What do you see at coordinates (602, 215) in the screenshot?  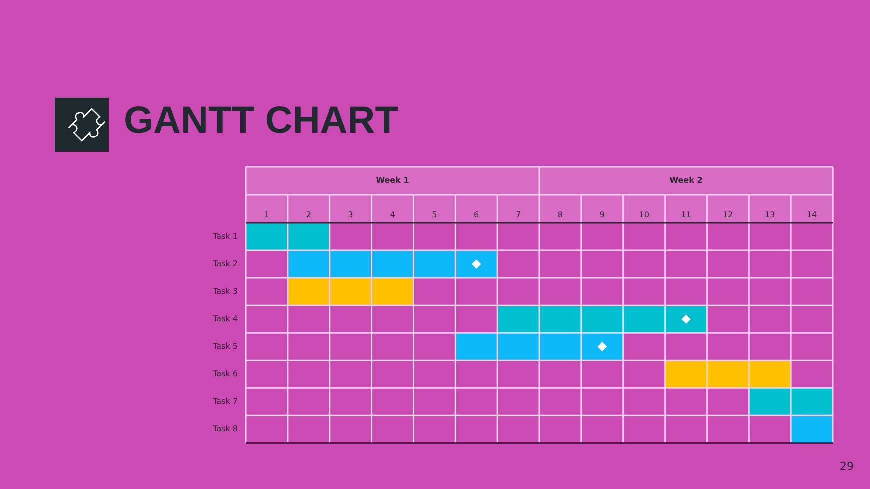 I see `x-tick-label: 9` at bounding box center [602, 215].